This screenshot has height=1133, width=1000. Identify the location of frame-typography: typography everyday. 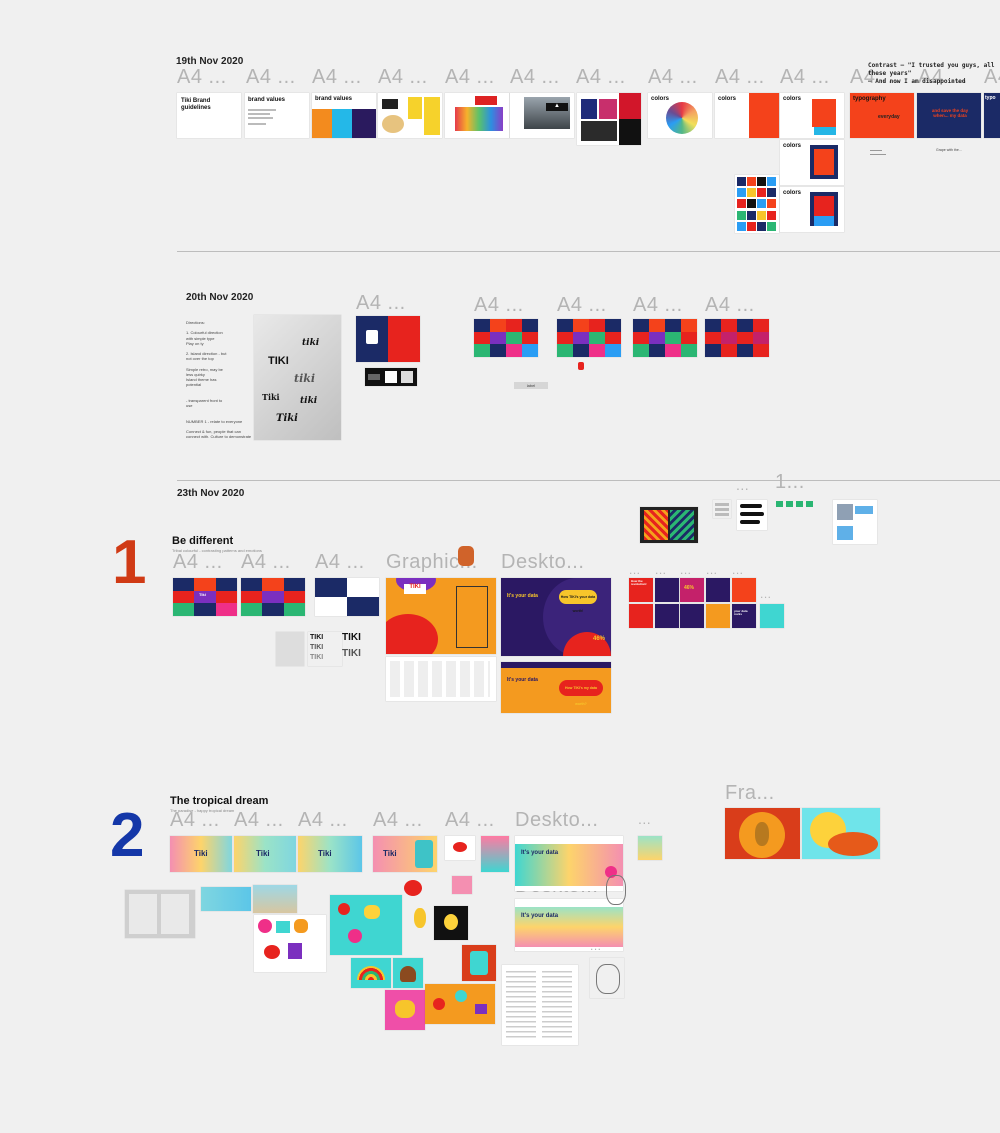
(882, 115).